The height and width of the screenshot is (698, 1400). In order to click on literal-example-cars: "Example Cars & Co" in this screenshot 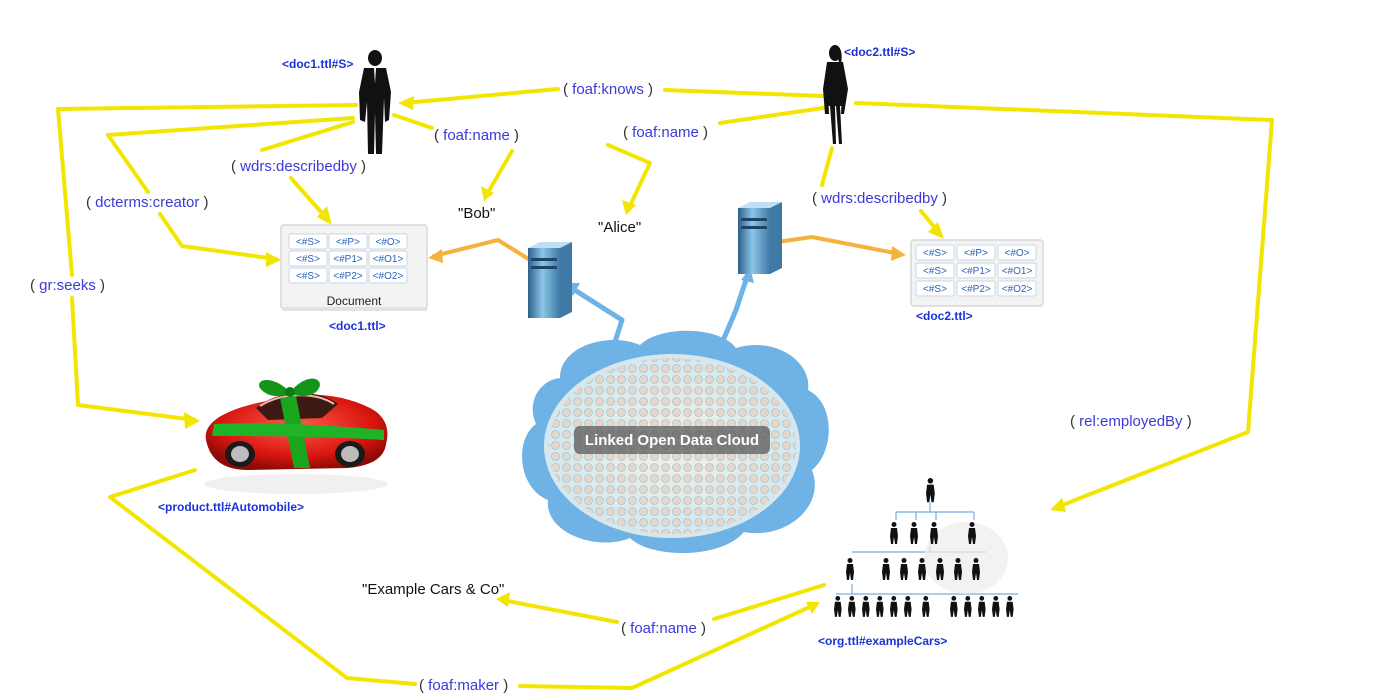, I will do `click(433, 589)`.